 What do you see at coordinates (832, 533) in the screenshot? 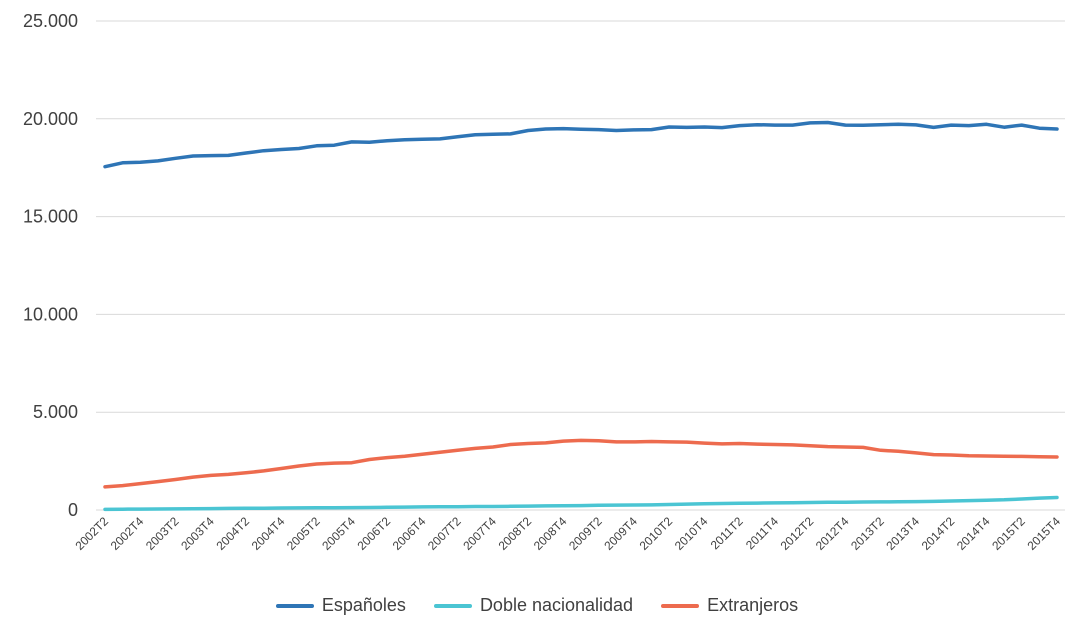
I see `x-tick-label: 2012T4` at bounding box center [832, 533].